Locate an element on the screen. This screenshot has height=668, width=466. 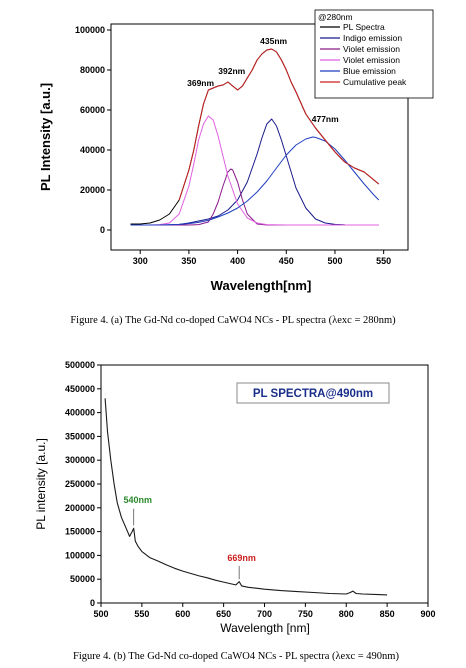
chart-b-box-label: PL SPECTRA@490nm is located at coordinates (313, 394).